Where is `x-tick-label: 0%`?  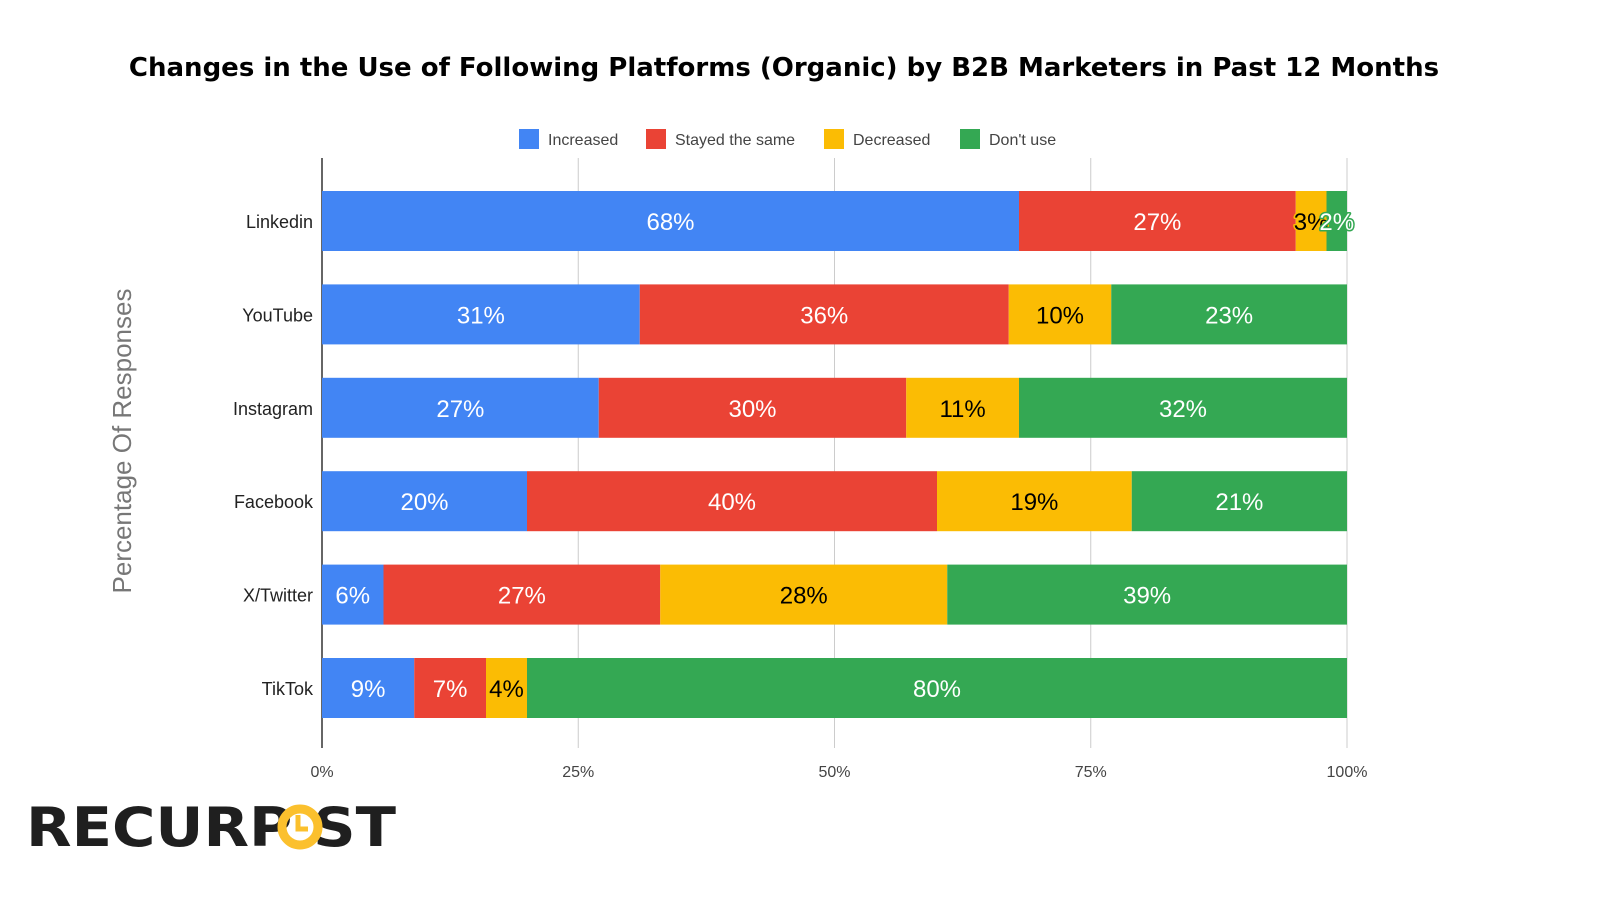
x-tick-label: 0% is located at coordinates (321, 772).